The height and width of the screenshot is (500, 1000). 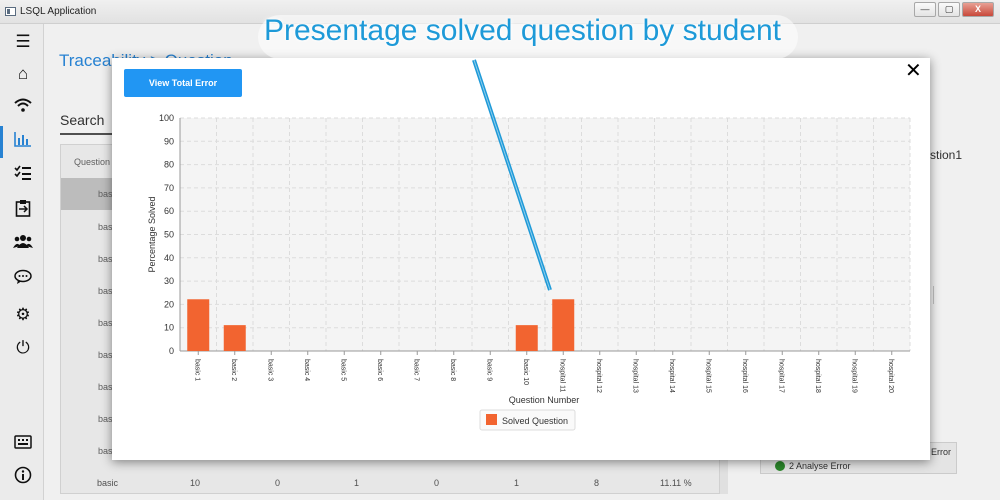 What do you see at coordinates (1, 142) in the screenshot?
I see `active-indicator` at bounding box center [1, 142].